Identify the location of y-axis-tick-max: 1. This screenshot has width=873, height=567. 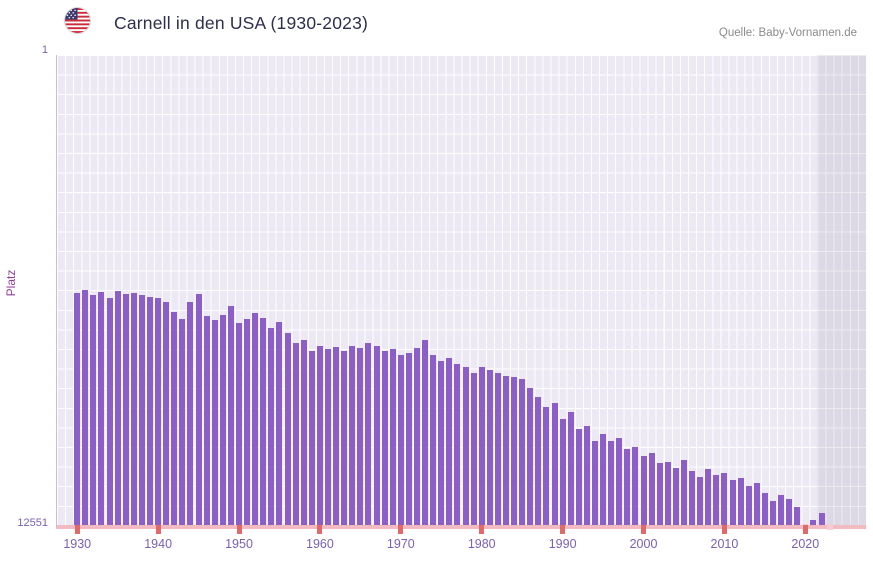
(44, 50).